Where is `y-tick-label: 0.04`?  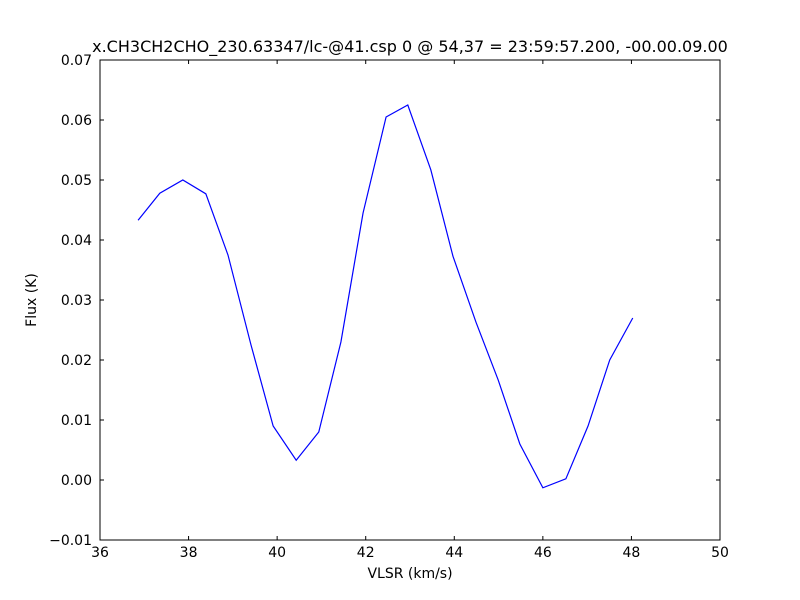 y-tick-label: 0.04 is located at coordinates (76, 241).